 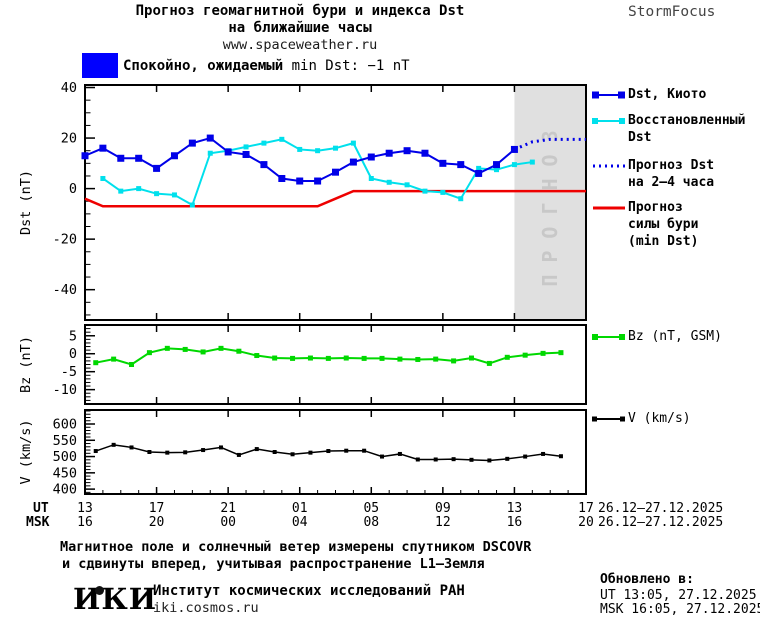 What do you see at coordinates (300, 11) in the screenshot?
I see `page-title: Прогноз геомагнитной бури и индекса Dst` at bounding box center [300, 11].